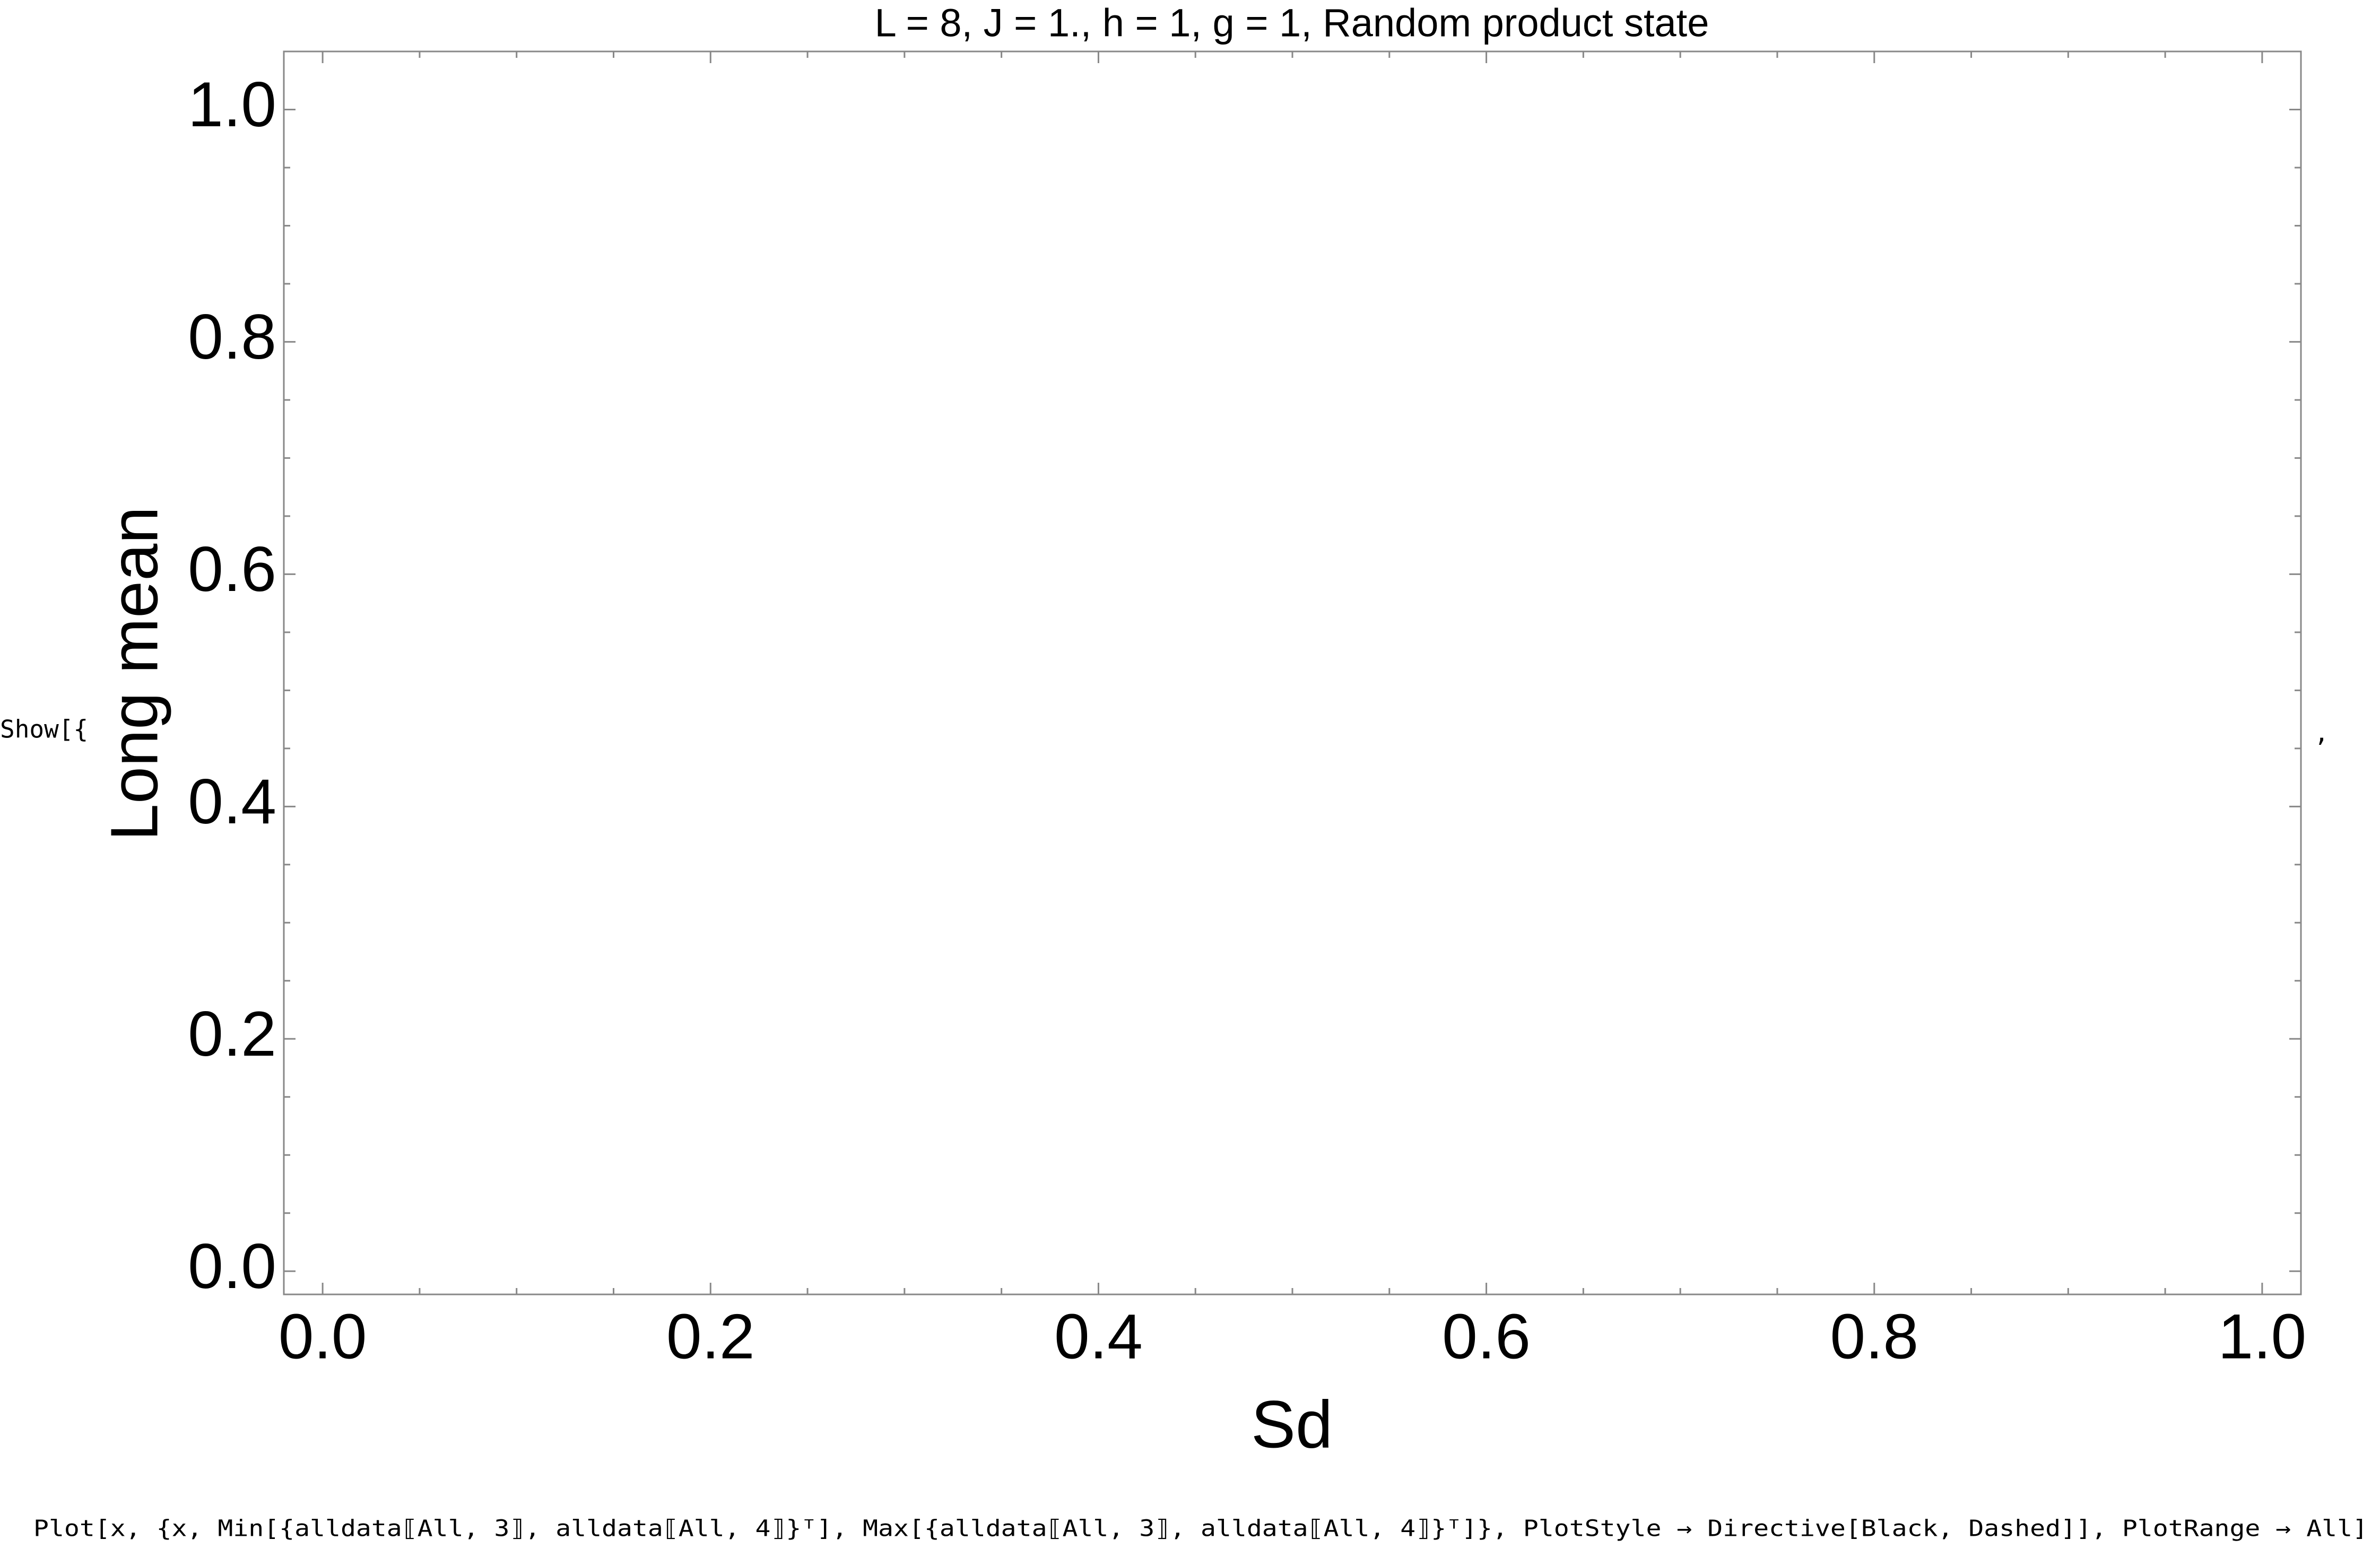 The width and height of the screenshot is (2380, 1557). Describe the element at coordinates (323, 1336) in the screenshot. I see `x-tick-label: 0.0` at that location.